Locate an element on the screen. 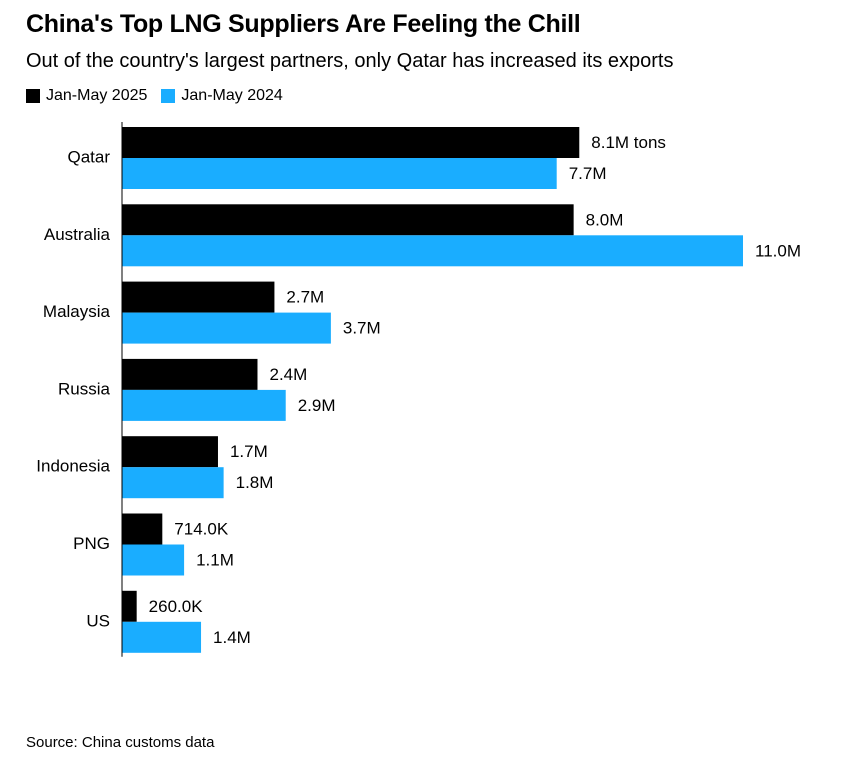  legend-item-2024: Jan-May 2024 is located at coordinates (222, 96).